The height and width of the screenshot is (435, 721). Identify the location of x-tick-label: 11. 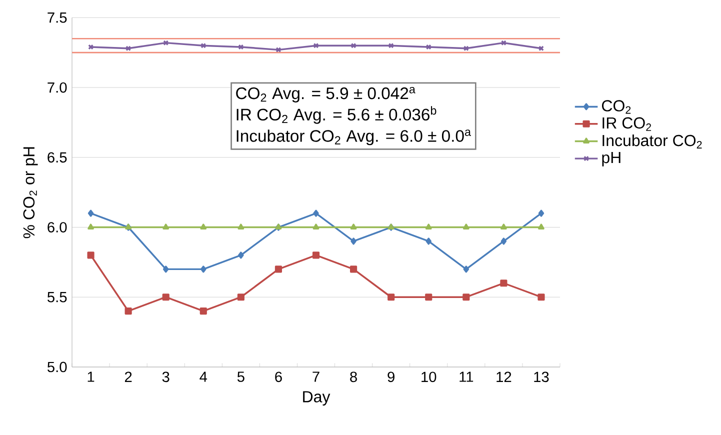
(467, 377).